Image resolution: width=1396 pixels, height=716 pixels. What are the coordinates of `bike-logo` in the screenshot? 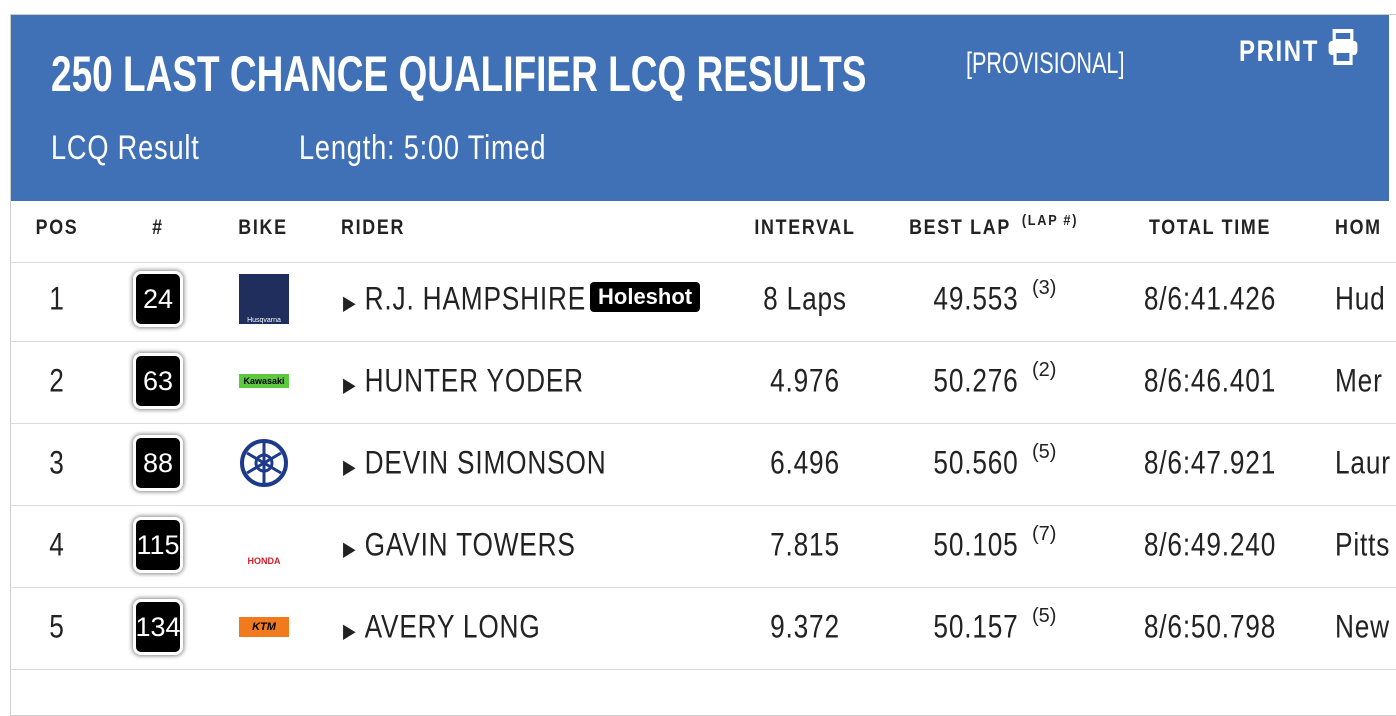 It's located at (264, 463).